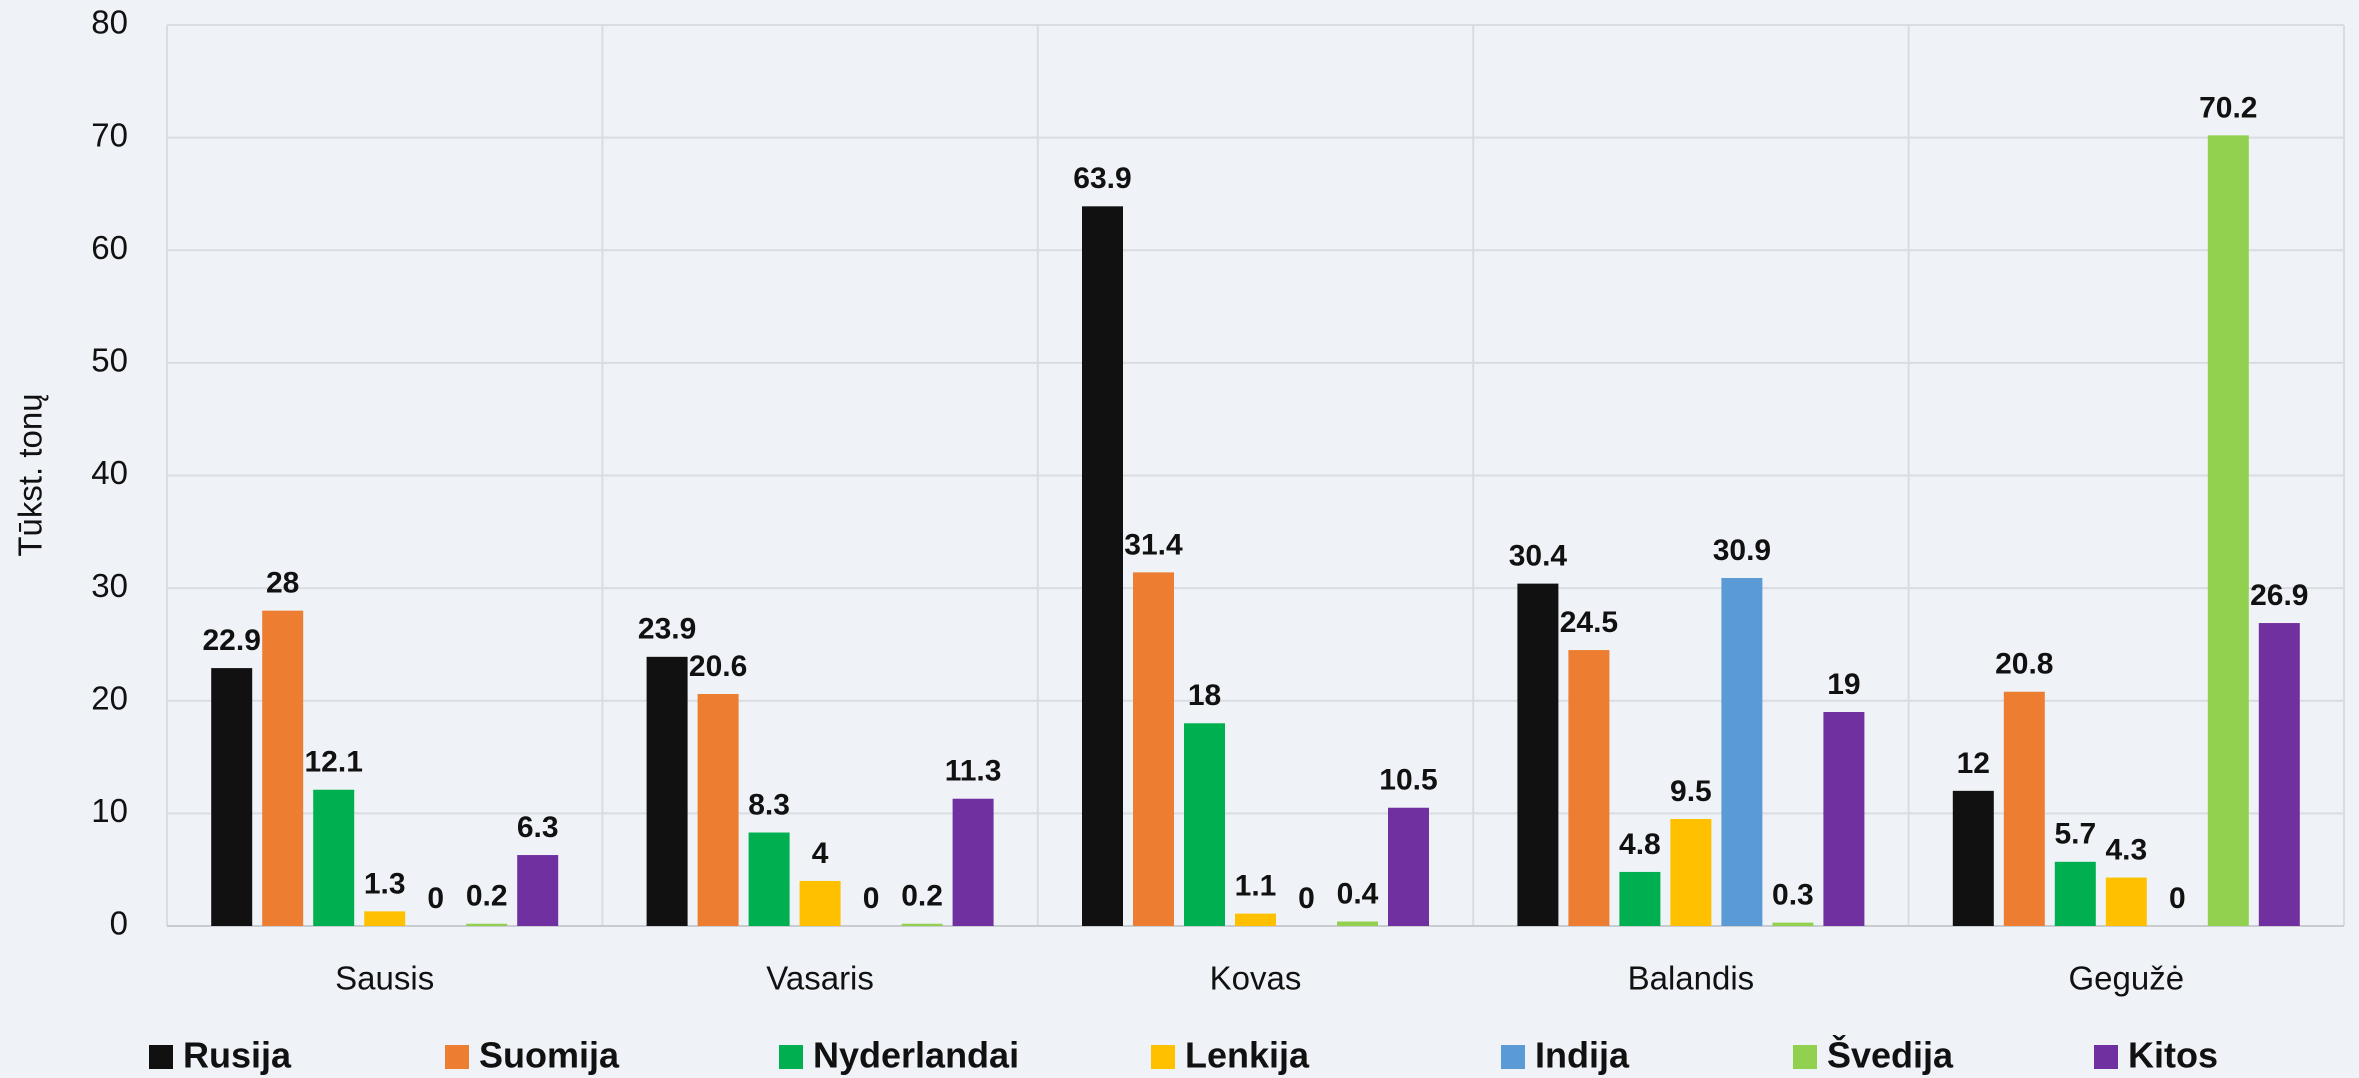  Describe the element at coordinates (820, 853) in the screenshot. I see `value-label: 4` at that location.